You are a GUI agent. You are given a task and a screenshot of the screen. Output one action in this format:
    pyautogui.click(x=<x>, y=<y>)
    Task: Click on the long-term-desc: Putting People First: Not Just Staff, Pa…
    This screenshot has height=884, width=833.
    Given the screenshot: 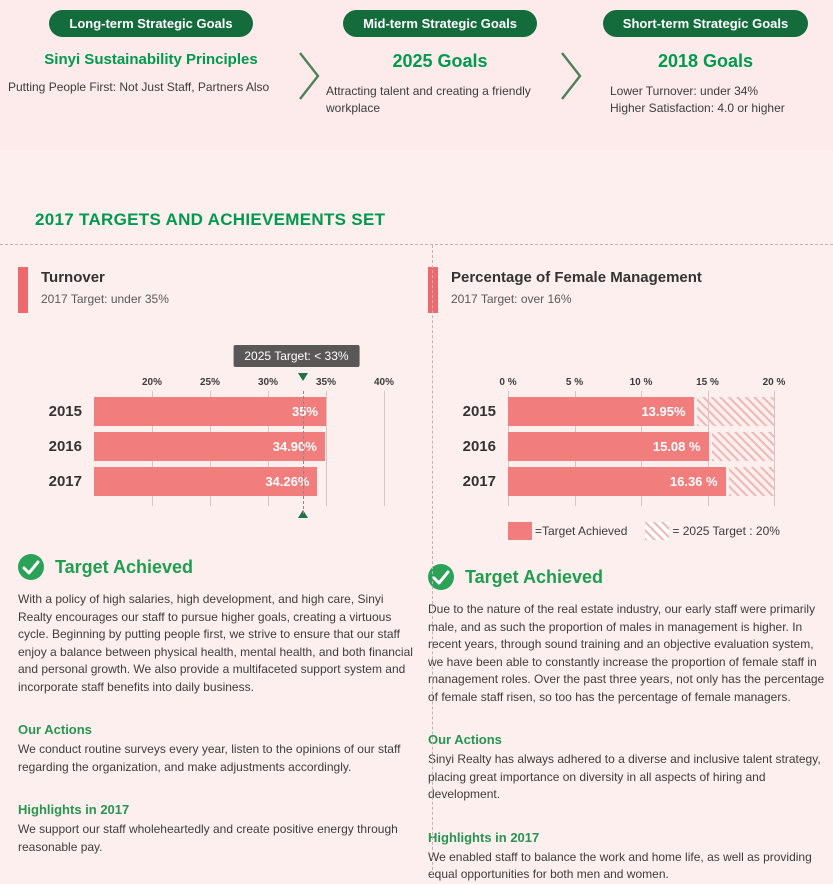 What is the action you would take?
    pyautogui.click(x=151, y=87)
    